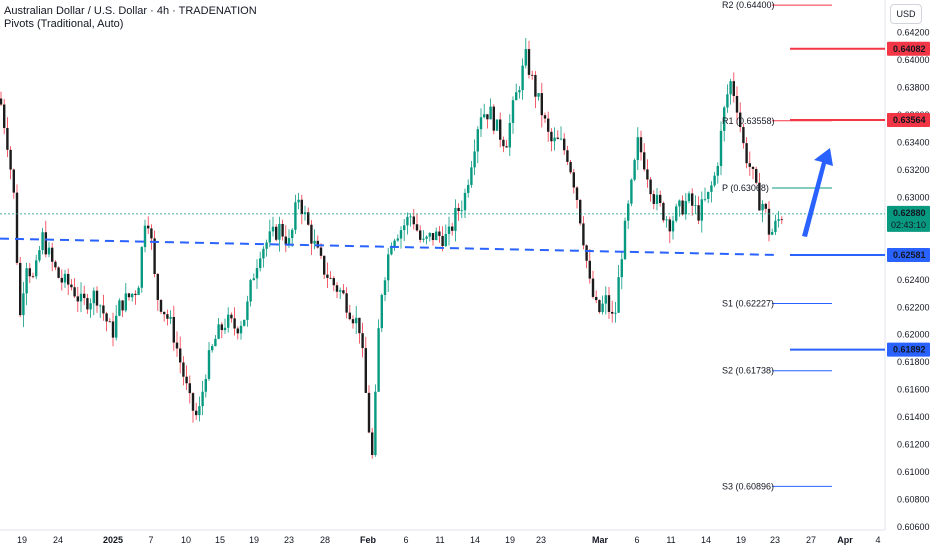 Image resolution: width=932 pixels, height=550 pixels. I want to click on x-tick-label: 2025, so click(113, 540).